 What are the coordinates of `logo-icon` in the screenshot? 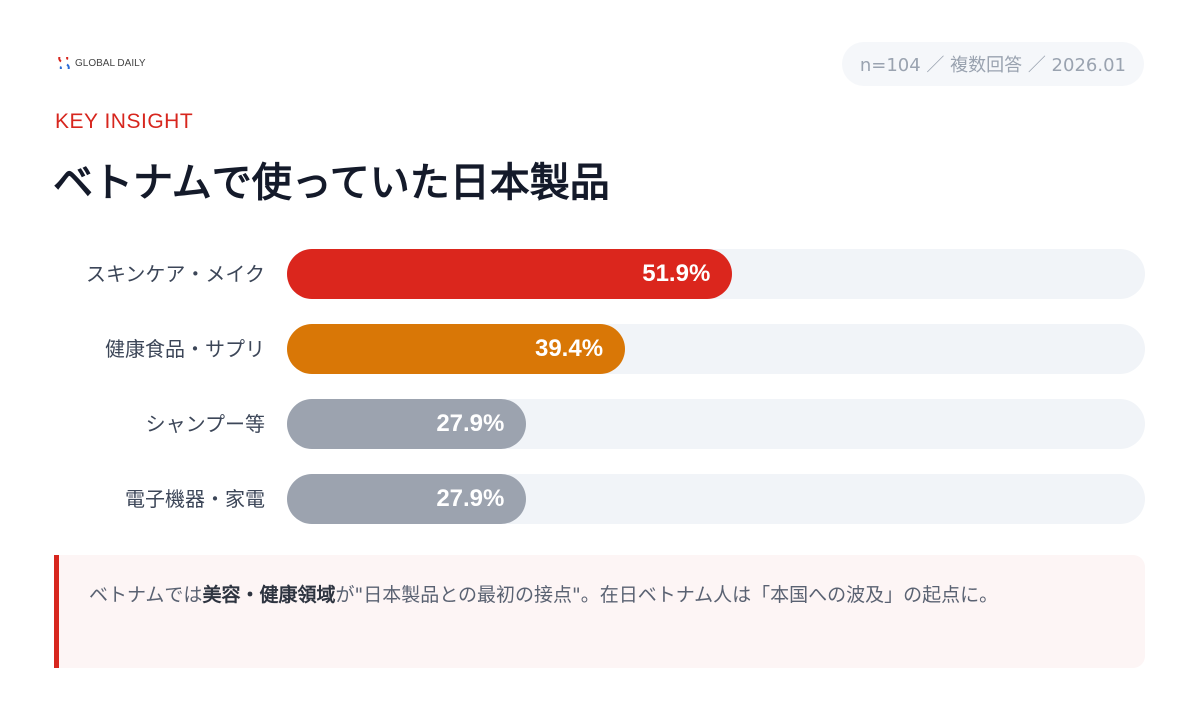 It's located at (64, 63).